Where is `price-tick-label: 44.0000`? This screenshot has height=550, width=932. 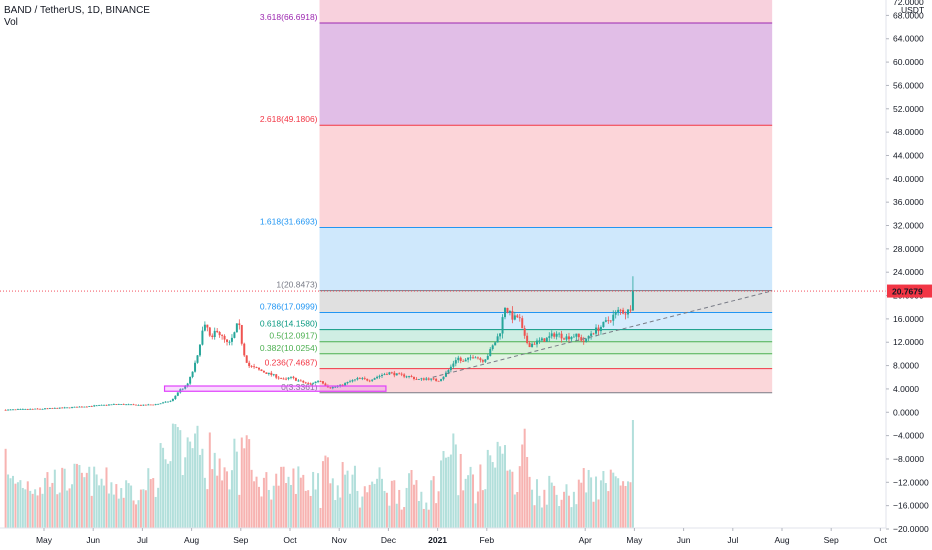
price-tick-label: 44.0000 is located at coordinates (908, 155).